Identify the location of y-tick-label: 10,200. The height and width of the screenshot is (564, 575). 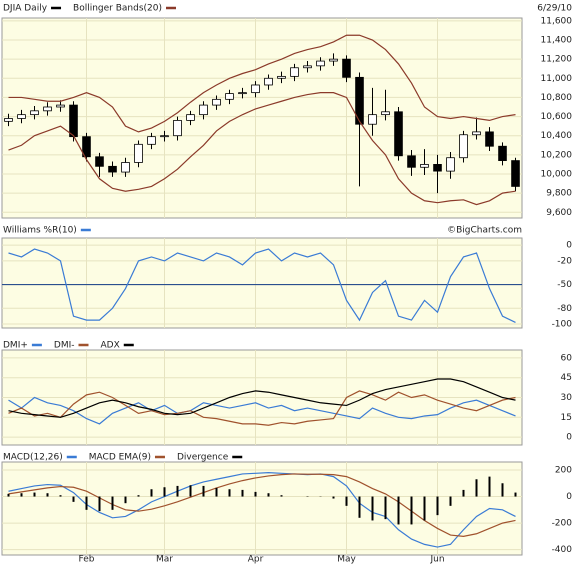
(557, 155).